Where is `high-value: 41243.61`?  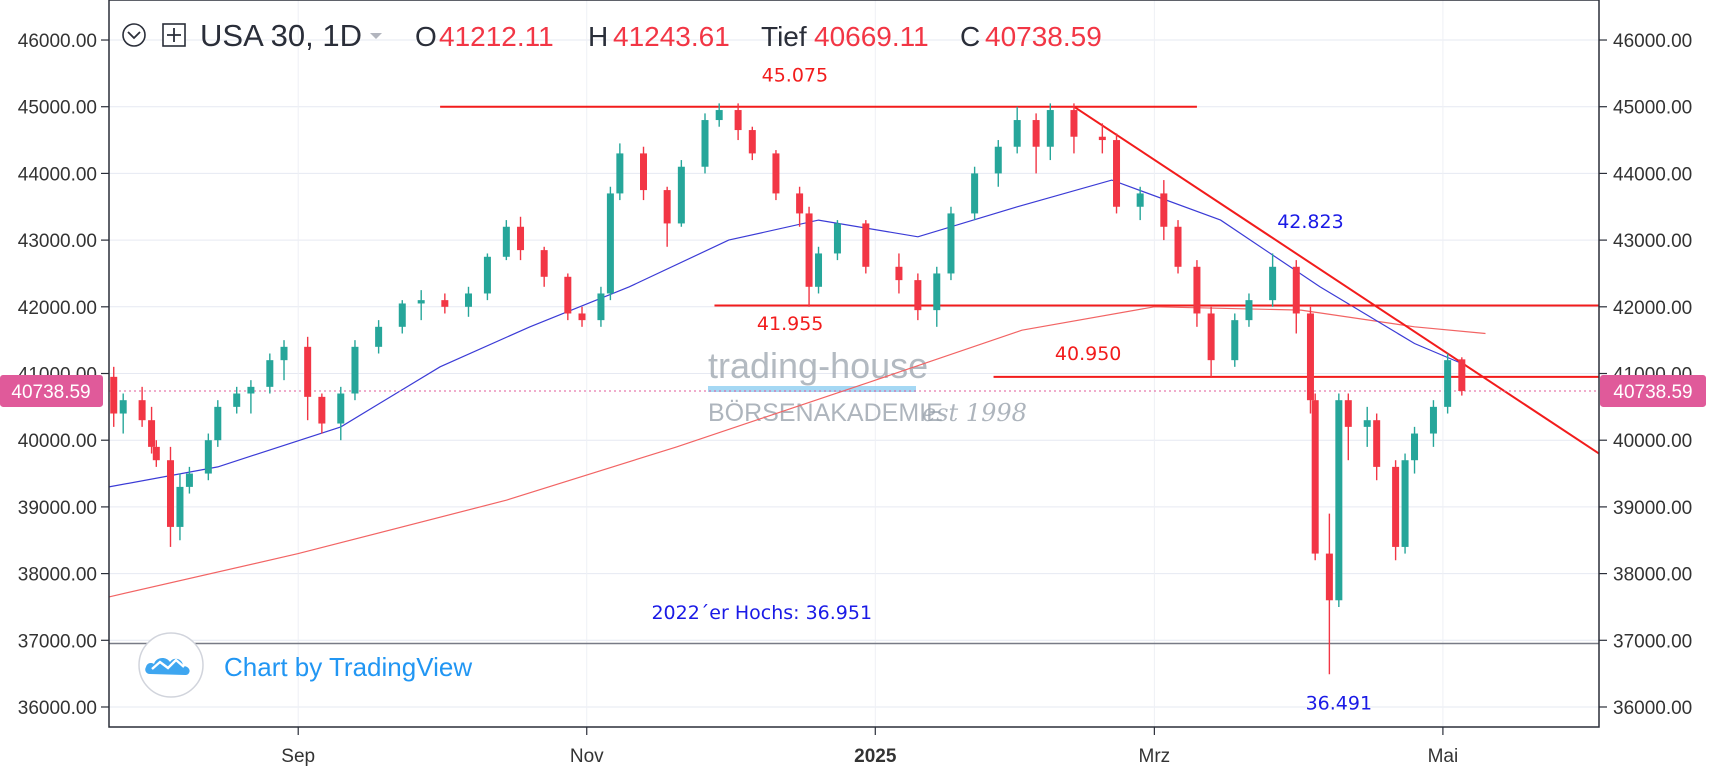 high-value: 41243.61 is located at coordinates (671, 36).